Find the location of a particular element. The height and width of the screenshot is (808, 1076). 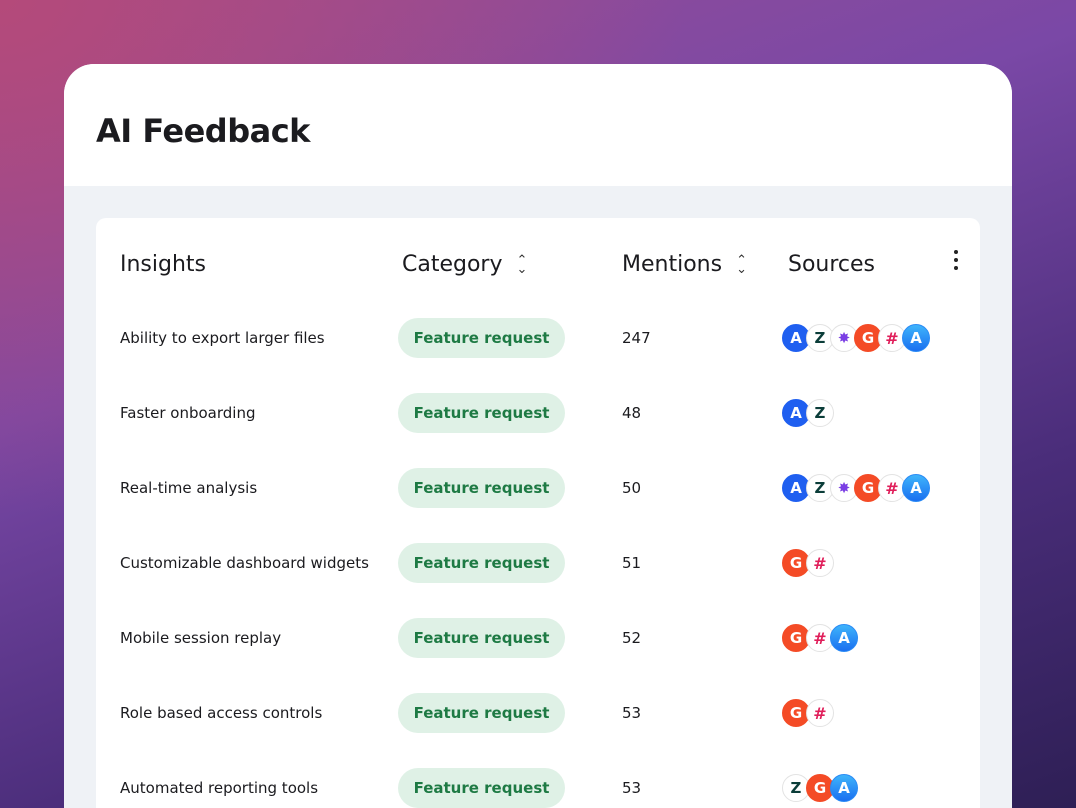

insight-text: Role based access controls is located at coordinates (221, 713).